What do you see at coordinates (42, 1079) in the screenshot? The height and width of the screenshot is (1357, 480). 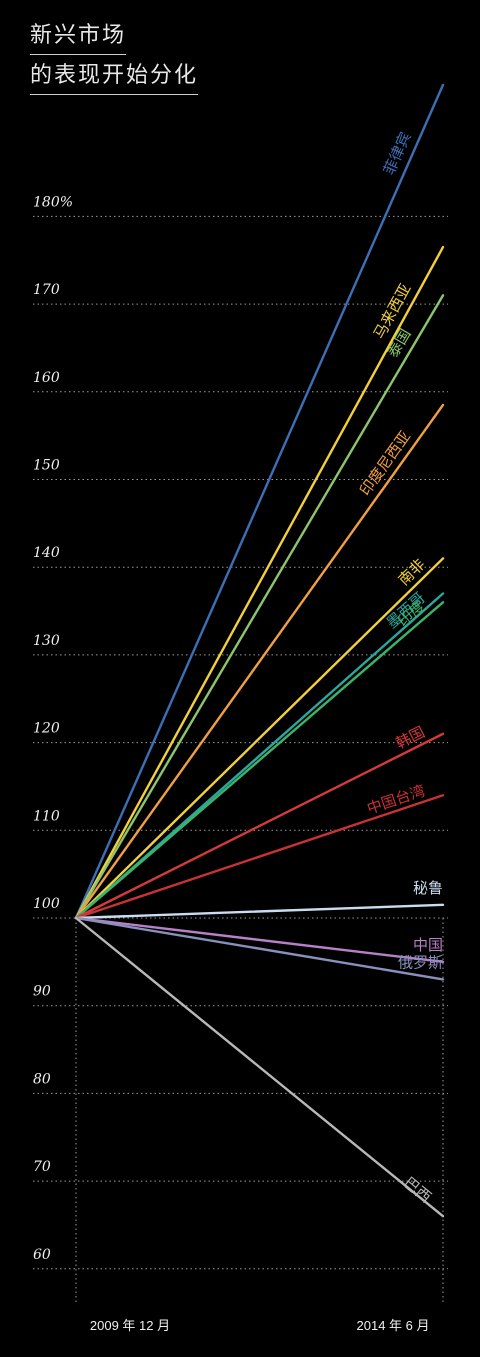 I see `y-tick-label: 80` at bounding box center [42, 1079].